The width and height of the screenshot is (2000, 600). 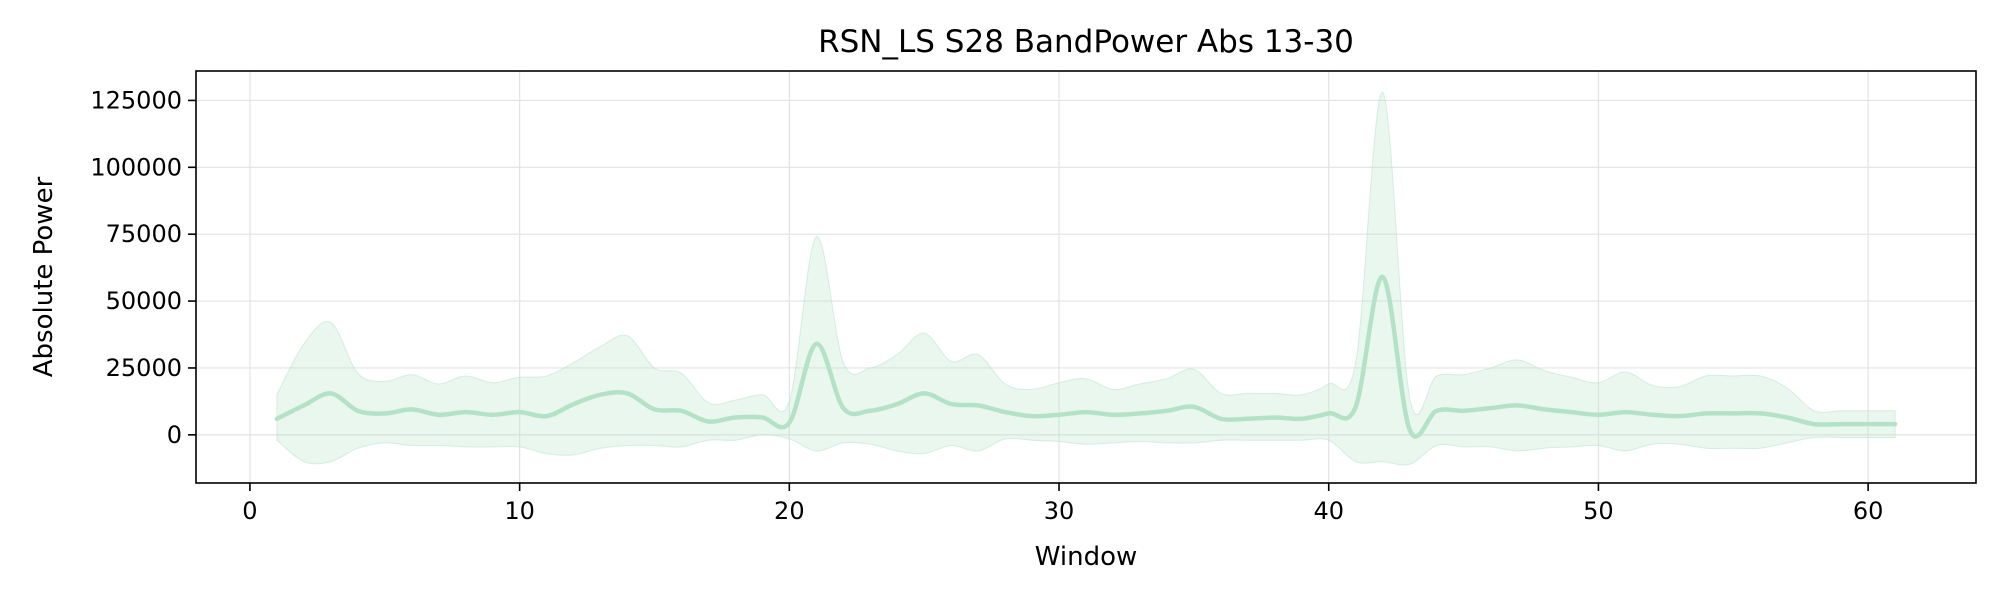 What do you see at coordinates (1086, 42) in the screenshot?
I see `chart-title: RSN_LS S28 BandPower Abs 13-30` at bounding box center [1086, 42].